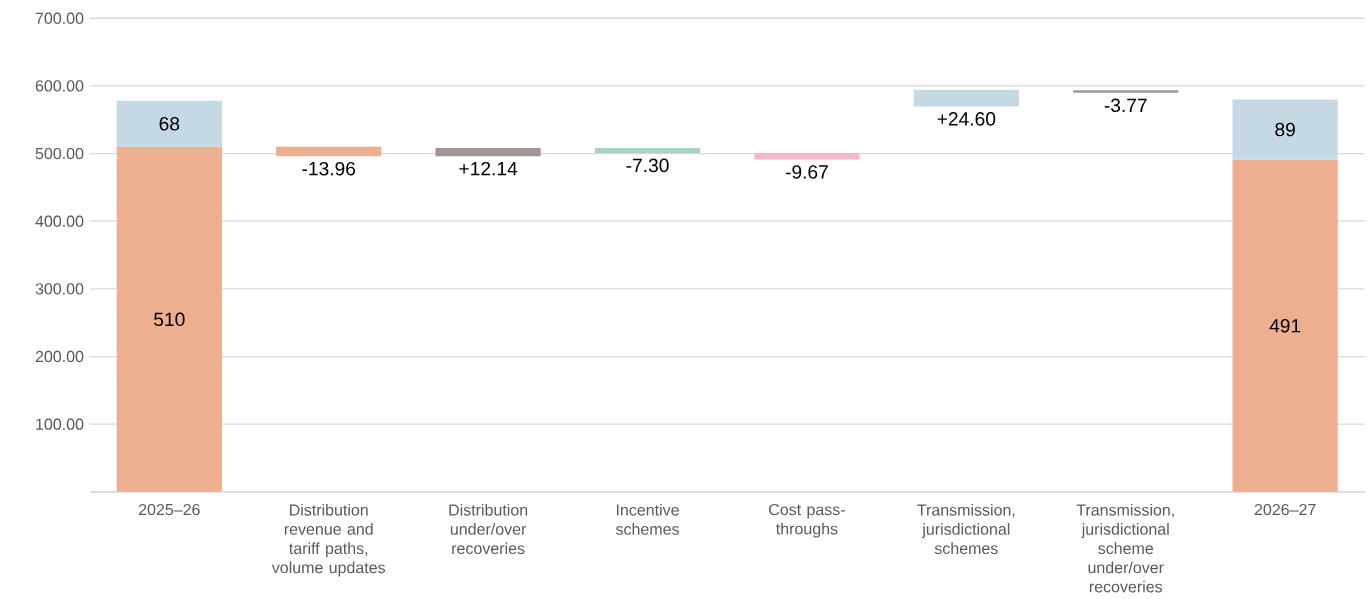 This screenshot has height=599, width=1369. What do you see at coordinates (59, 153) in the screenshot?
I see `y-tick-label: 500.00` at bounding box center [59, 153].